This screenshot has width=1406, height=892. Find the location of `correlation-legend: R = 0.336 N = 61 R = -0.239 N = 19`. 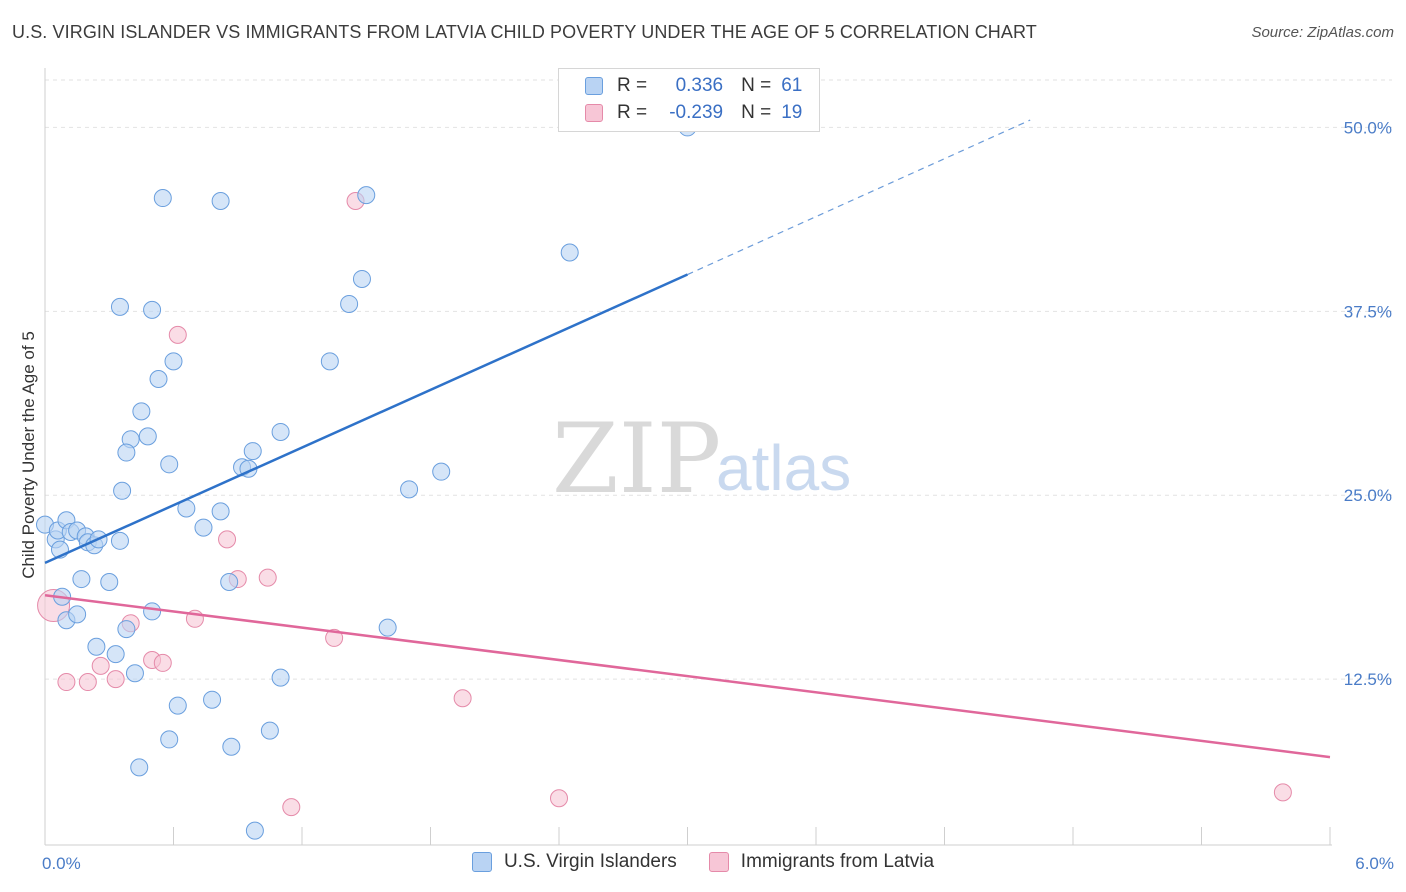

correlation-legend: R = 0.336 N = 61 R = -0.239 N = 19 is located at coordinates (689, 100).